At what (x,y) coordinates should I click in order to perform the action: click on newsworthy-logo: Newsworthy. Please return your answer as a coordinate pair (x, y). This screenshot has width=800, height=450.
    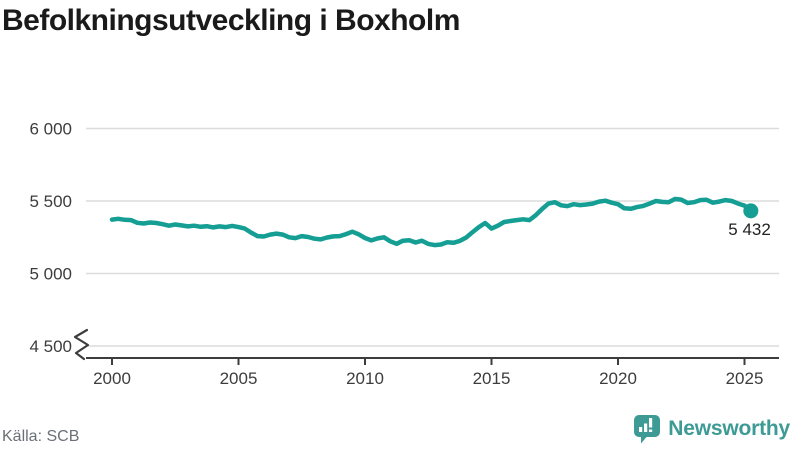
    Looking at the image, I should click on (711, 429).